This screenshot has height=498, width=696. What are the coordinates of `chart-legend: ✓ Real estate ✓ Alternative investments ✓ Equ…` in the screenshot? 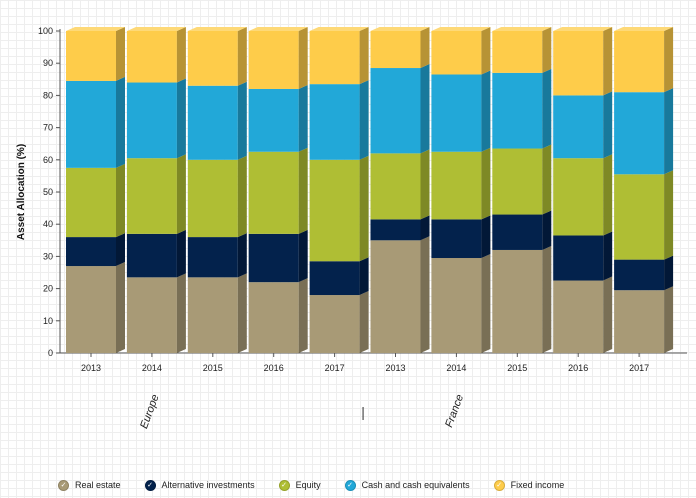 It's located at (368, 485).